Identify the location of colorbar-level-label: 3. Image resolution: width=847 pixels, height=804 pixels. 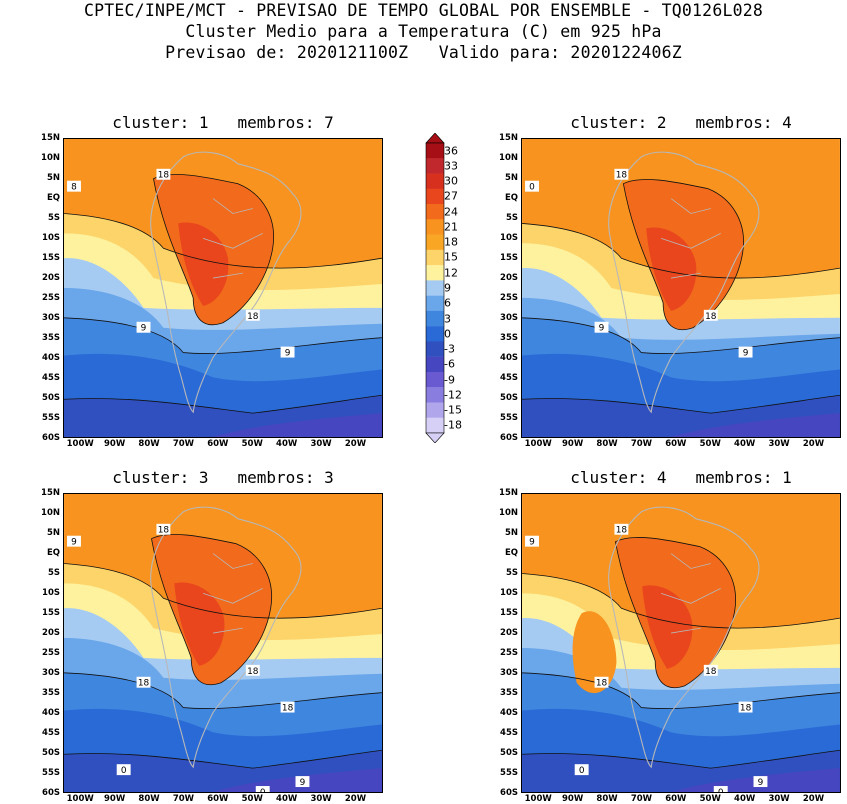
(447, 319).